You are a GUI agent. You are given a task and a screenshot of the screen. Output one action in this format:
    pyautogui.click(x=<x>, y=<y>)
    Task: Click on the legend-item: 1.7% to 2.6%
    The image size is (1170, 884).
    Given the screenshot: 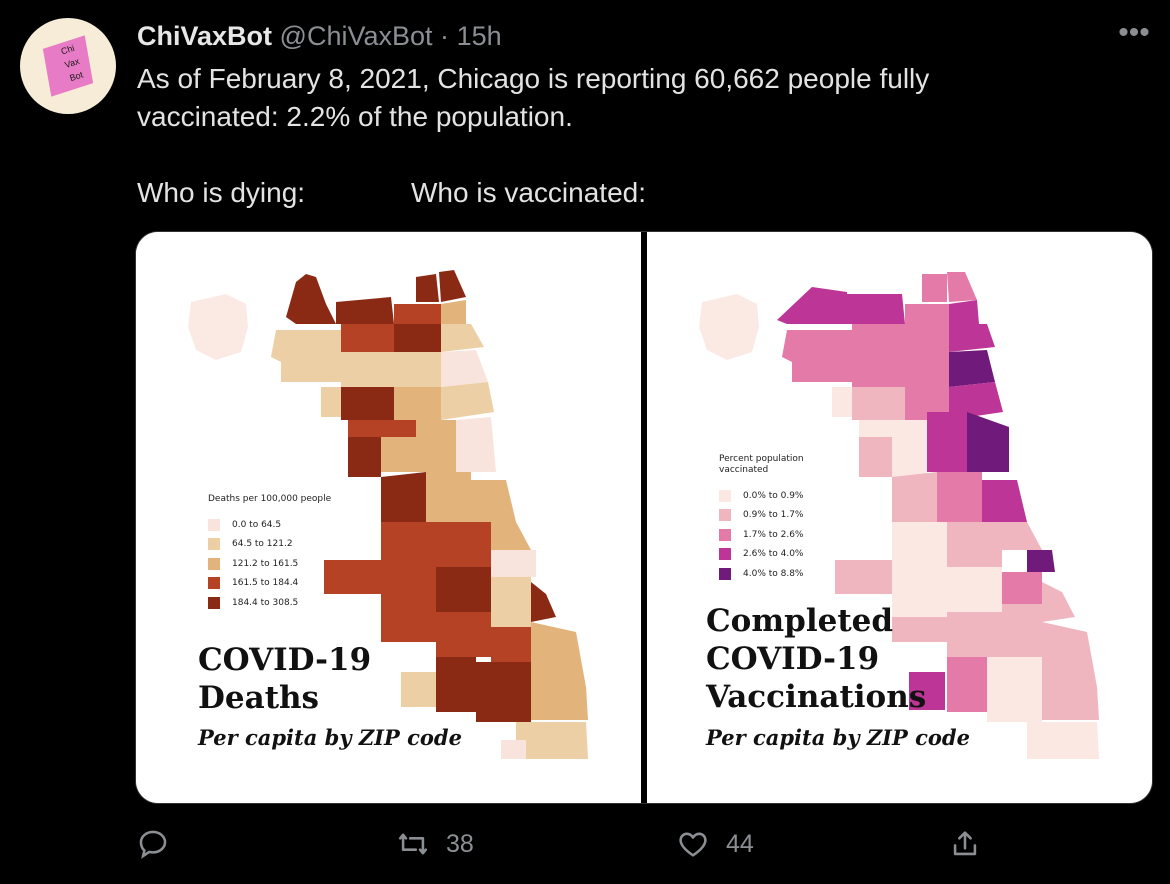 What is the action you would take?
    pyautogui.click(x=761, y=535)
    